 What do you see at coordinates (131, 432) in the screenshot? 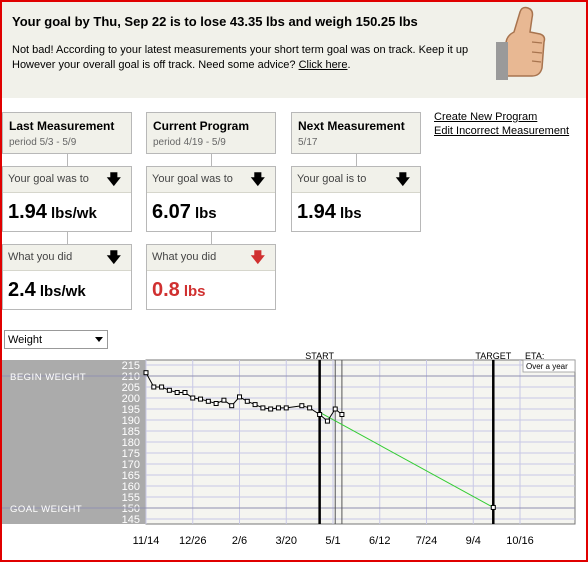
I see `y-tick-label: 185` at bounding box center [131, 432].